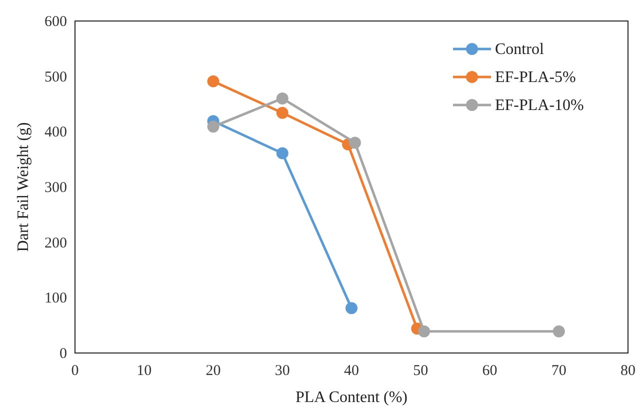 The image size is (638, 407). What do you see at coordinates (75, 371) in the screenshot?
I see `x-tick-label: 0` at bounding box center [75, 371].